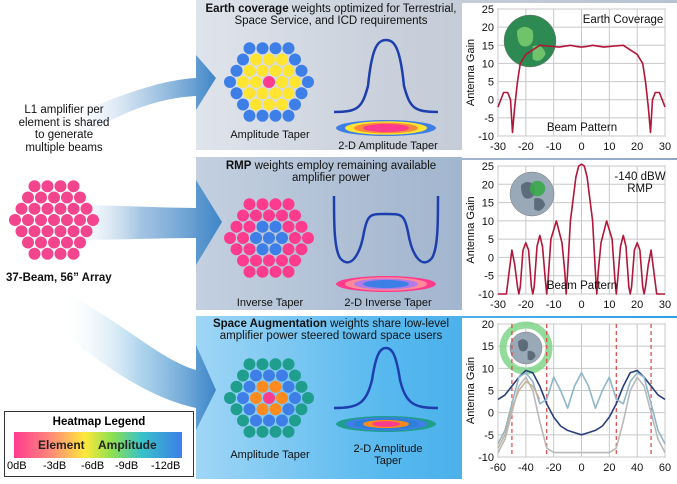 The width and height of the screenshot is (677, 484). I want to click on x-tick-label: 20, so click(637, 305).